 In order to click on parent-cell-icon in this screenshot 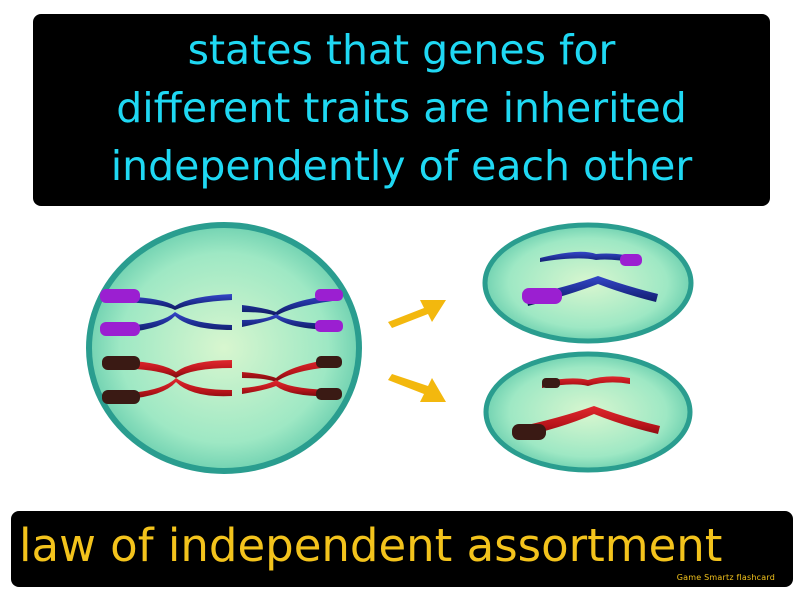, I will do `click(224, 348)`.